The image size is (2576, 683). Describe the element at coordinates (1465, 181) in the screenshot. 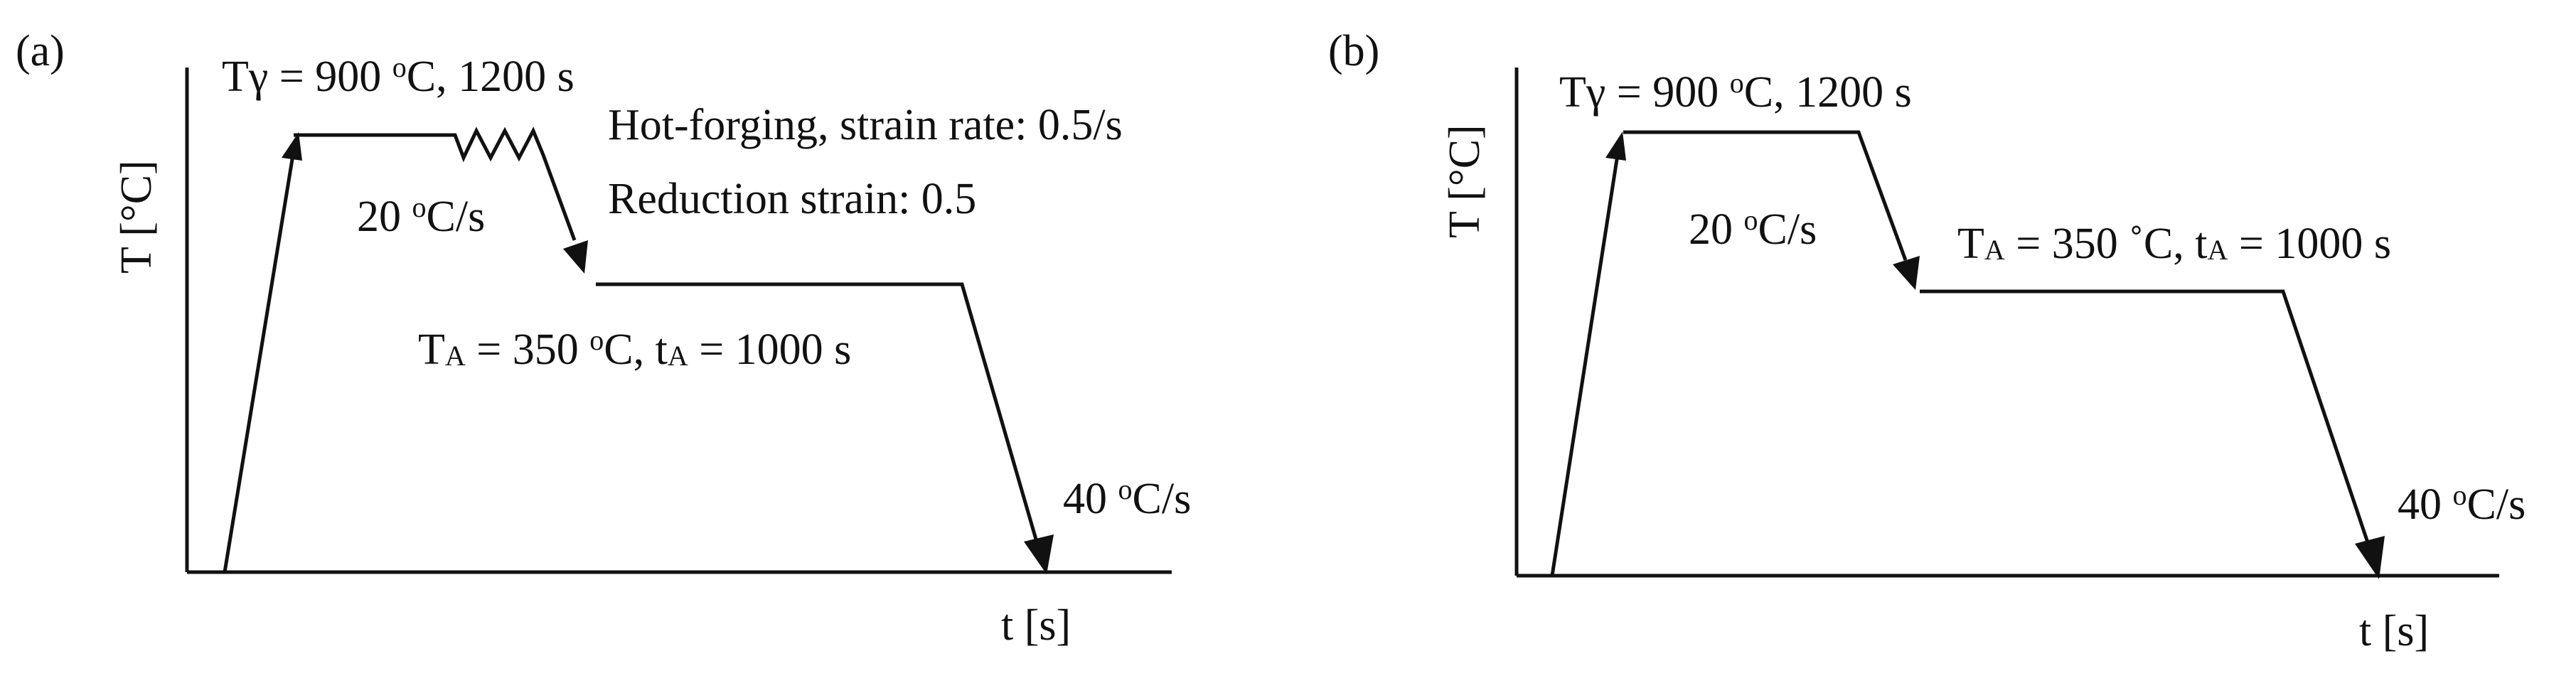

I see `panel-b-y-axis-label: T [°C]` at that location.